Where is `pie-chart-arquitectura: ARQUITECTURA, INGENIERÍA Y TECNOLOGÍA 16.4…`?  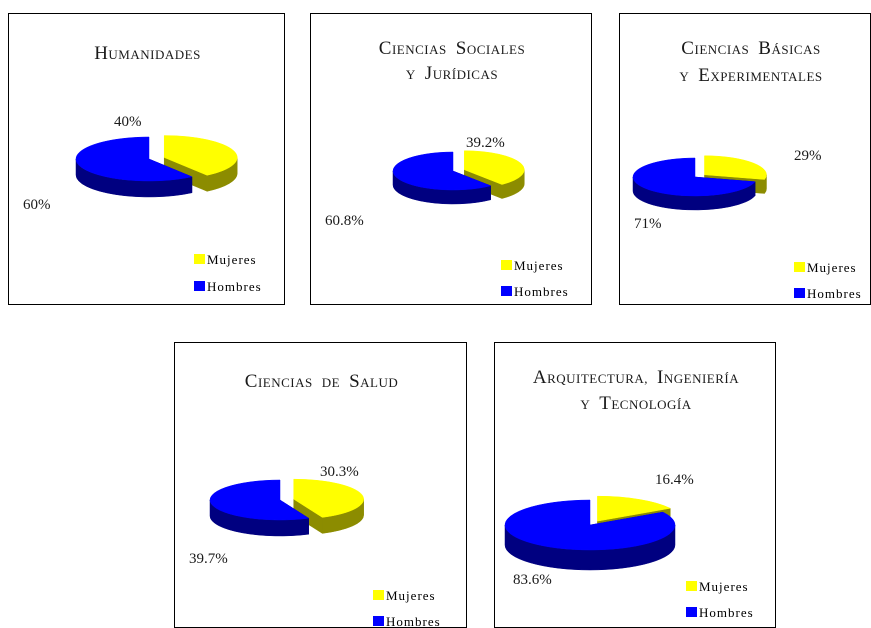 pie-chart-arquitectura: ARQUITECTURA, INGENIERÍA Y TECNOLOGÍA 16.4… is located at coordinates (629, 493).